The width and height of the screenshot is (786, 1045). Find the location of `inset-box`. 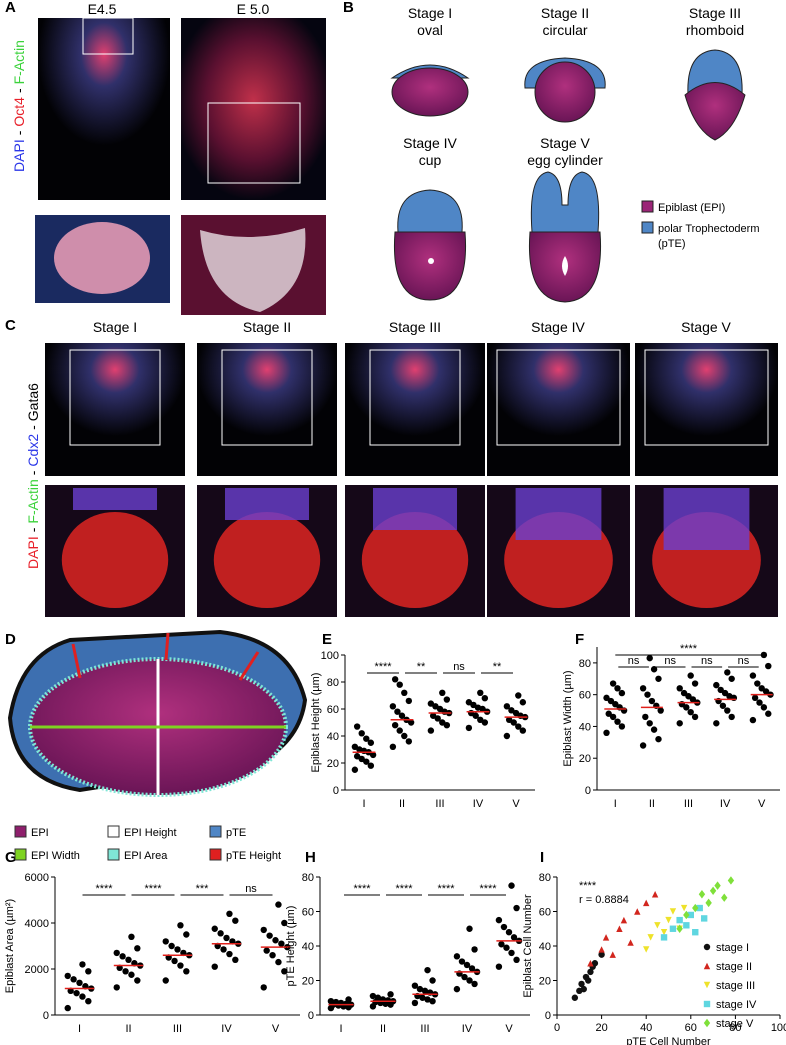

inset-box is located at coordinates (558, 397).